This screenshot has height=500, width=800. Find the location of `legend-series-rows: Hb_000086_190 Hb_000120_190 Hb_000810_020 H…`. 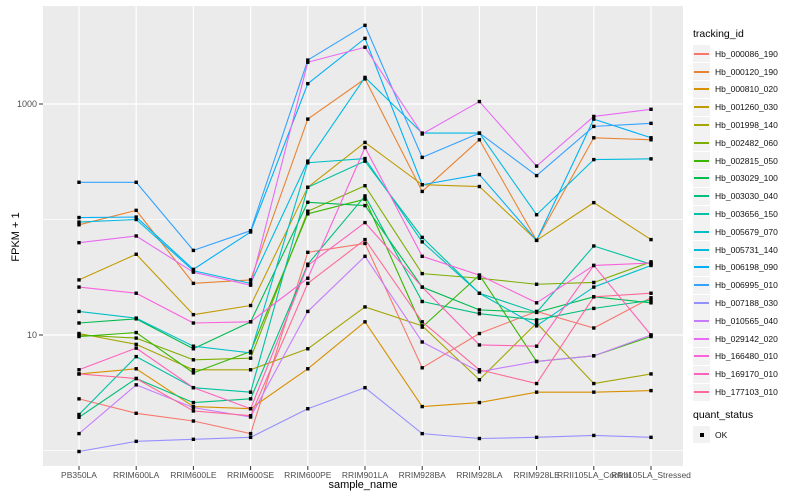

legend-series-rows: Hb_000086_190 Hb_000120_190 Hb_000810_020 H… is located at coordinates (746, 223).